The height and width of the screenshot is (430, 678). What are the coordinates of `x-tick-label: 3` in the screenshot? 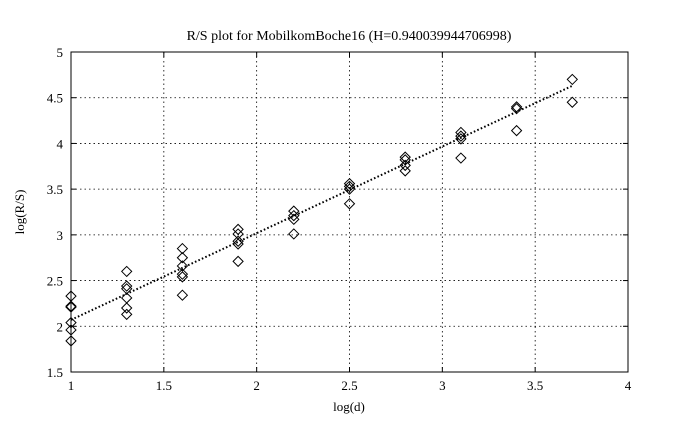 It's located at (442, 385).